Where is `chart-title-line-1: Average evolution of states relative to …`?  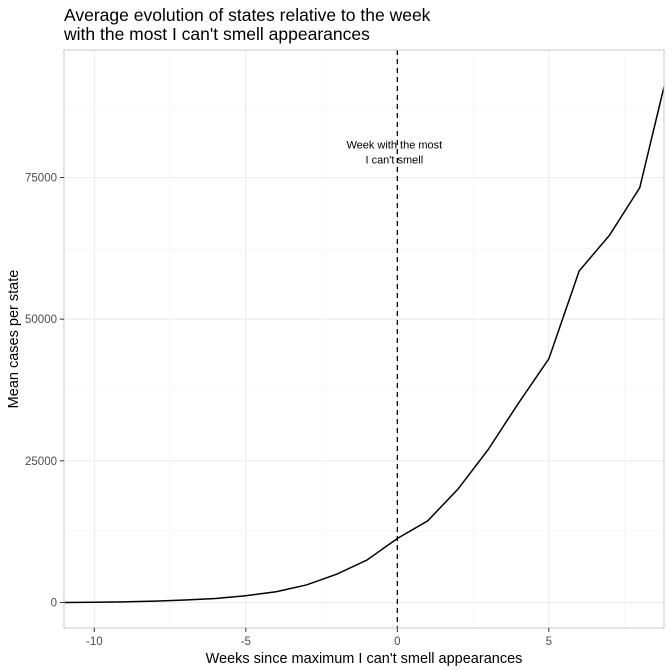
chart-title-line-1: Average evolution of states relative to … is located at coordinates (247, 15).